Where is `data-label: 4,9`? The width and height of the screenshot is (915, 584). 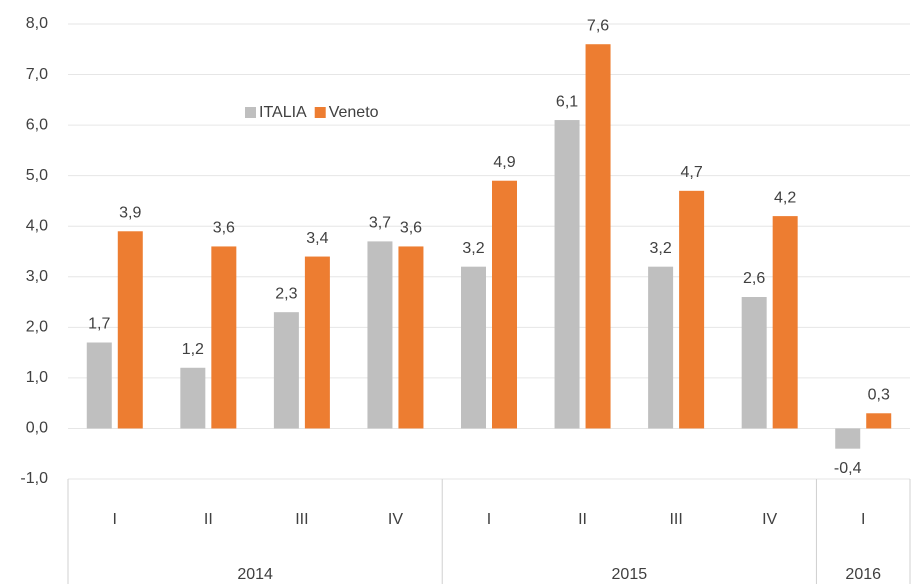 data-label: 4,9 is located at coordinates (504, 162).